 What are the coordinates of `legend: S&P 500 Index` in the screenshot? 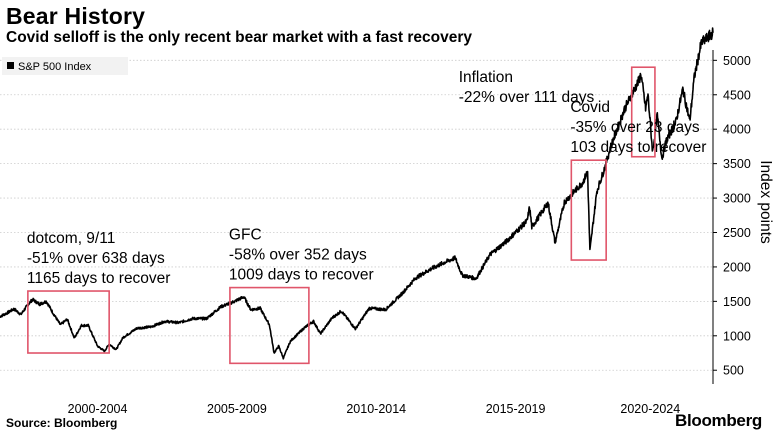 It's located at (65, 66).